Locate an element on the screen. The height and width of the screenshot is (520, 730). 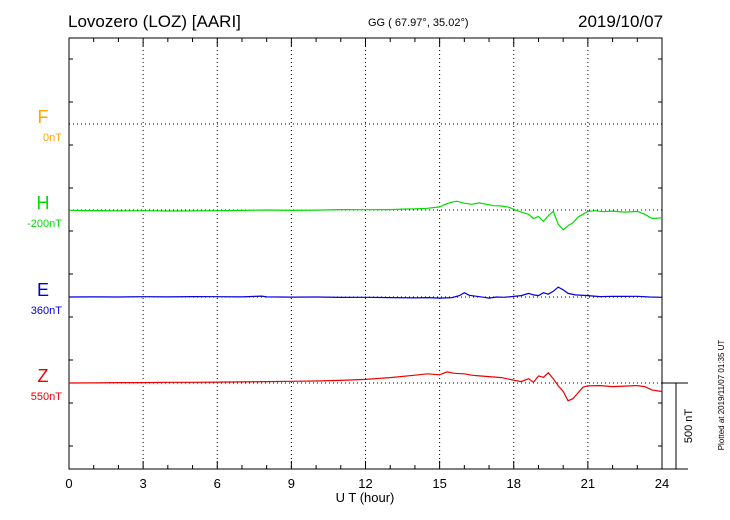
channel-labels: F 0nT H -200nT E 360nT Z 550nT is located at coordinates (44, 255).